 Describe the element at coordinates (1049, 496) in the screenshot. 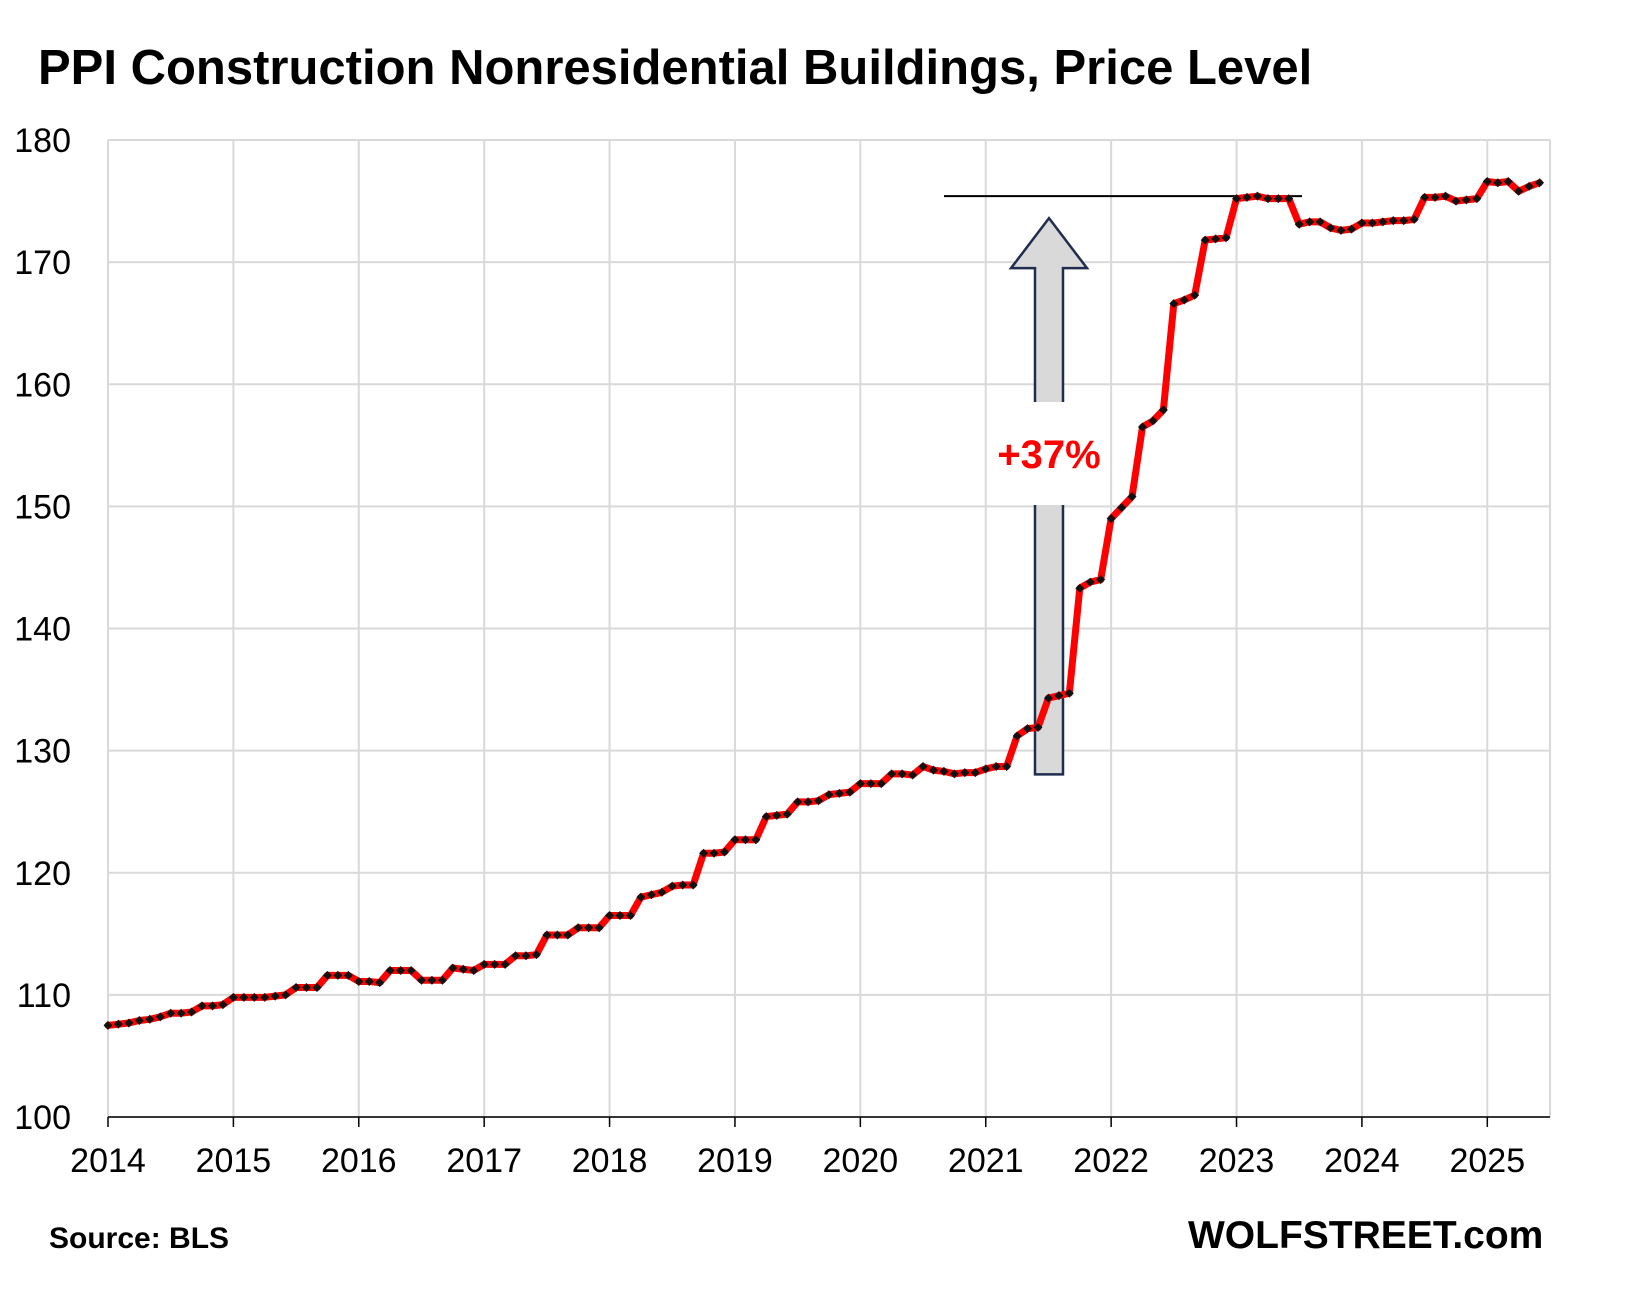

I see `increase-arrow` at that location.